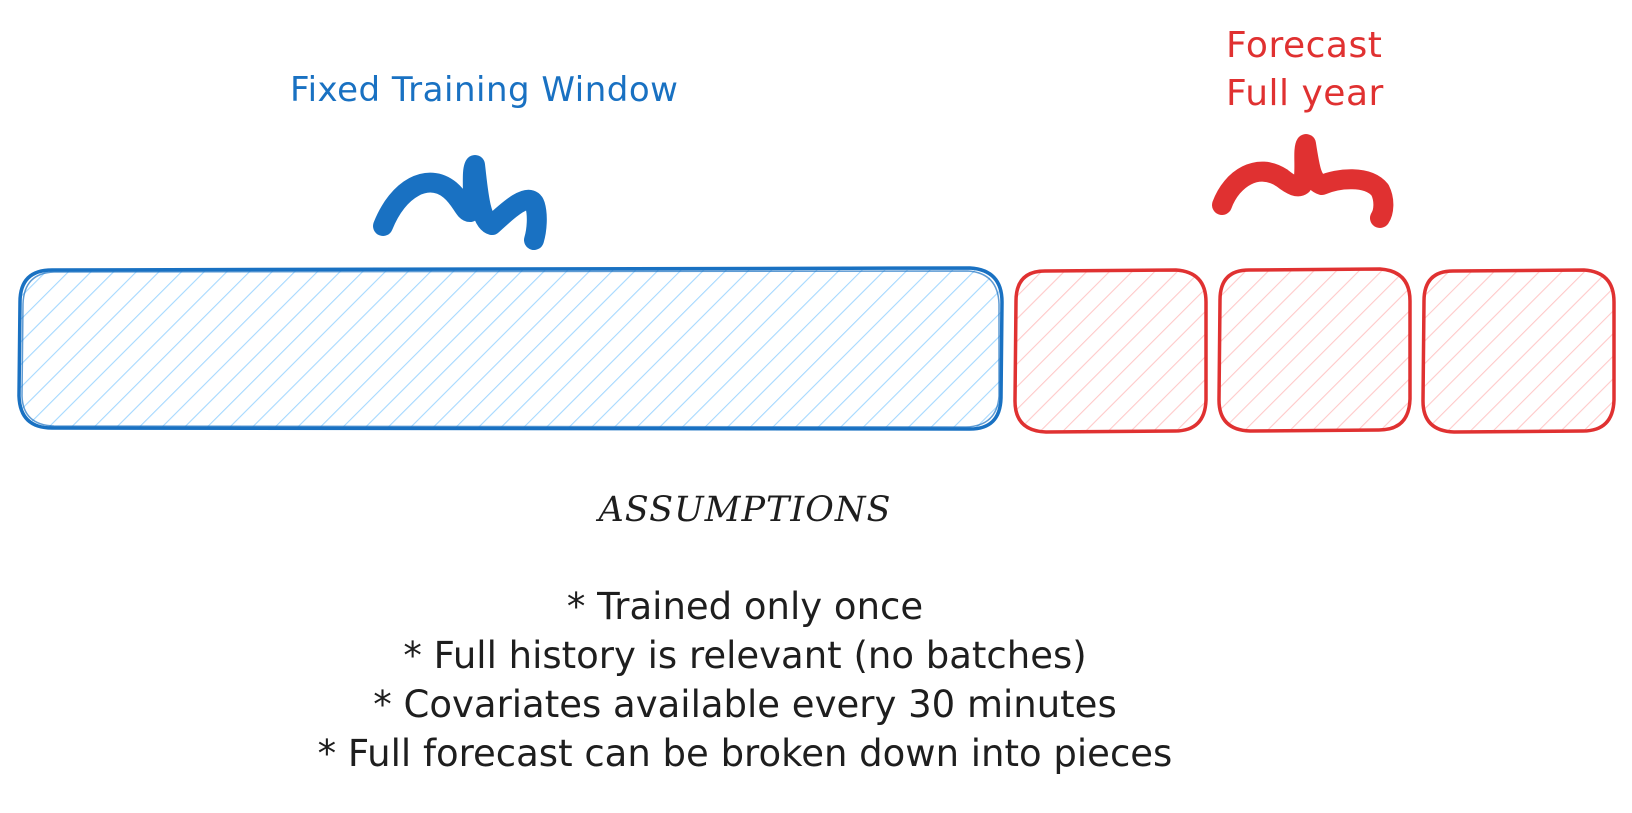 This screenshot has width=1632, height=813. Describe the element at coordinates (745, 510) in the screenshot. I see `assumptions-title: ASSUMPTIONS` at that location.